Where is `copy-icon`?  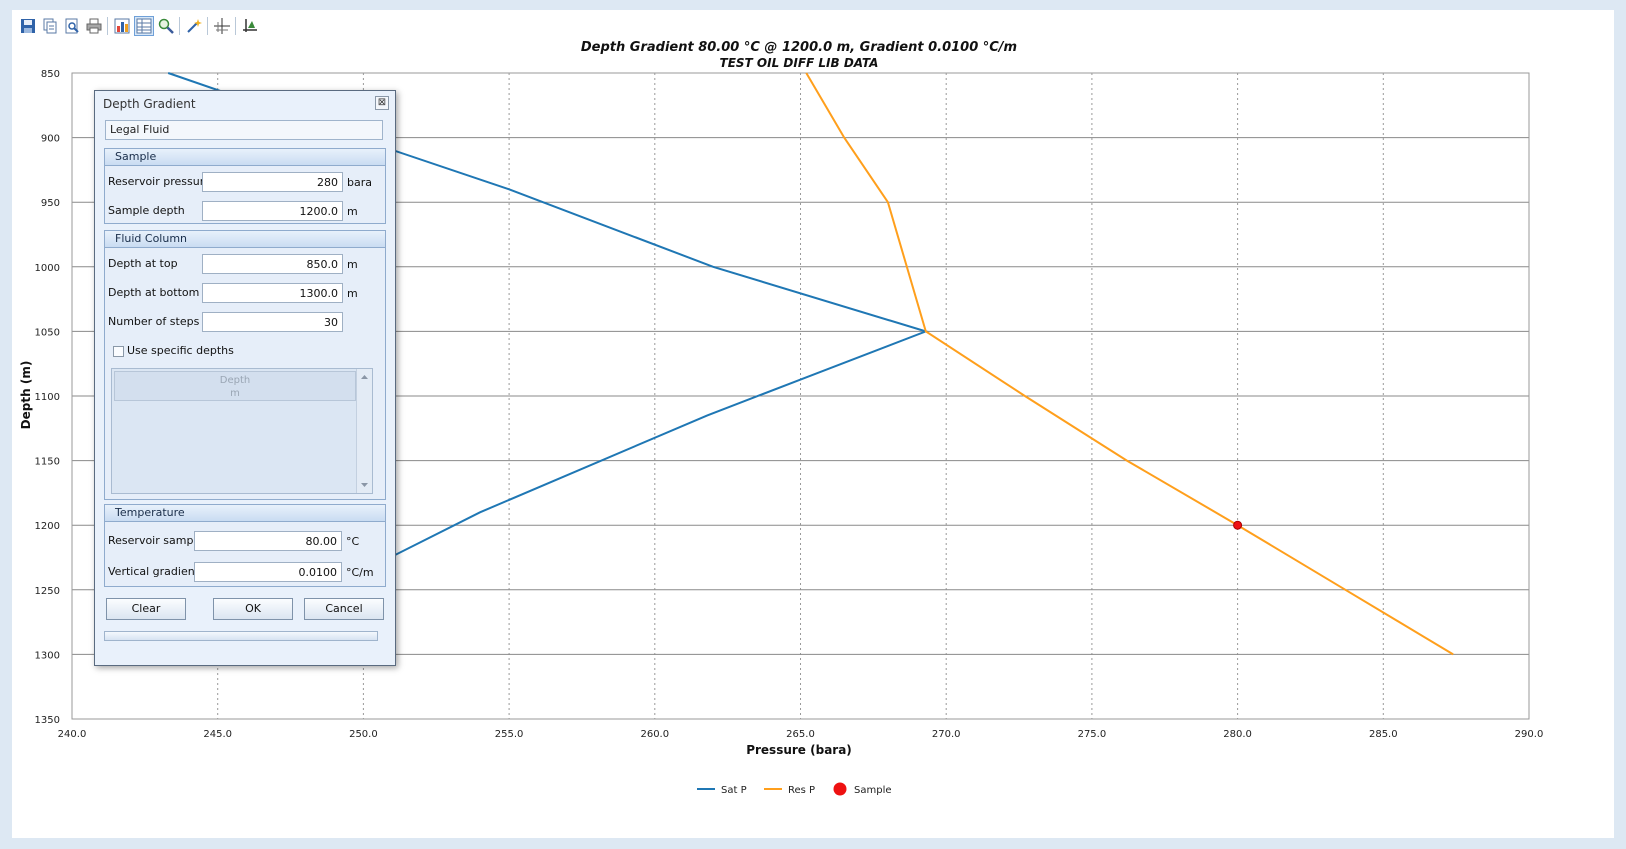
copy-icon is located at coordinates (50, 26).